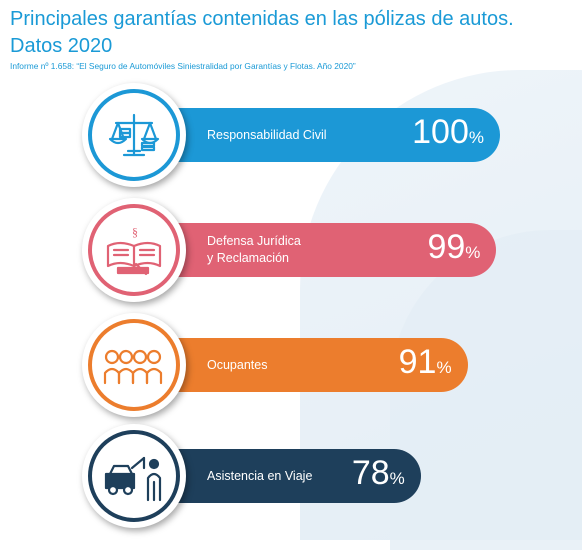 The height and width of the screenshot is (550, 582). What do you see at coordinates (237, 364) in the screenshot?
I see `bar-label: Ocupantes` at bounding box center [237, 364].